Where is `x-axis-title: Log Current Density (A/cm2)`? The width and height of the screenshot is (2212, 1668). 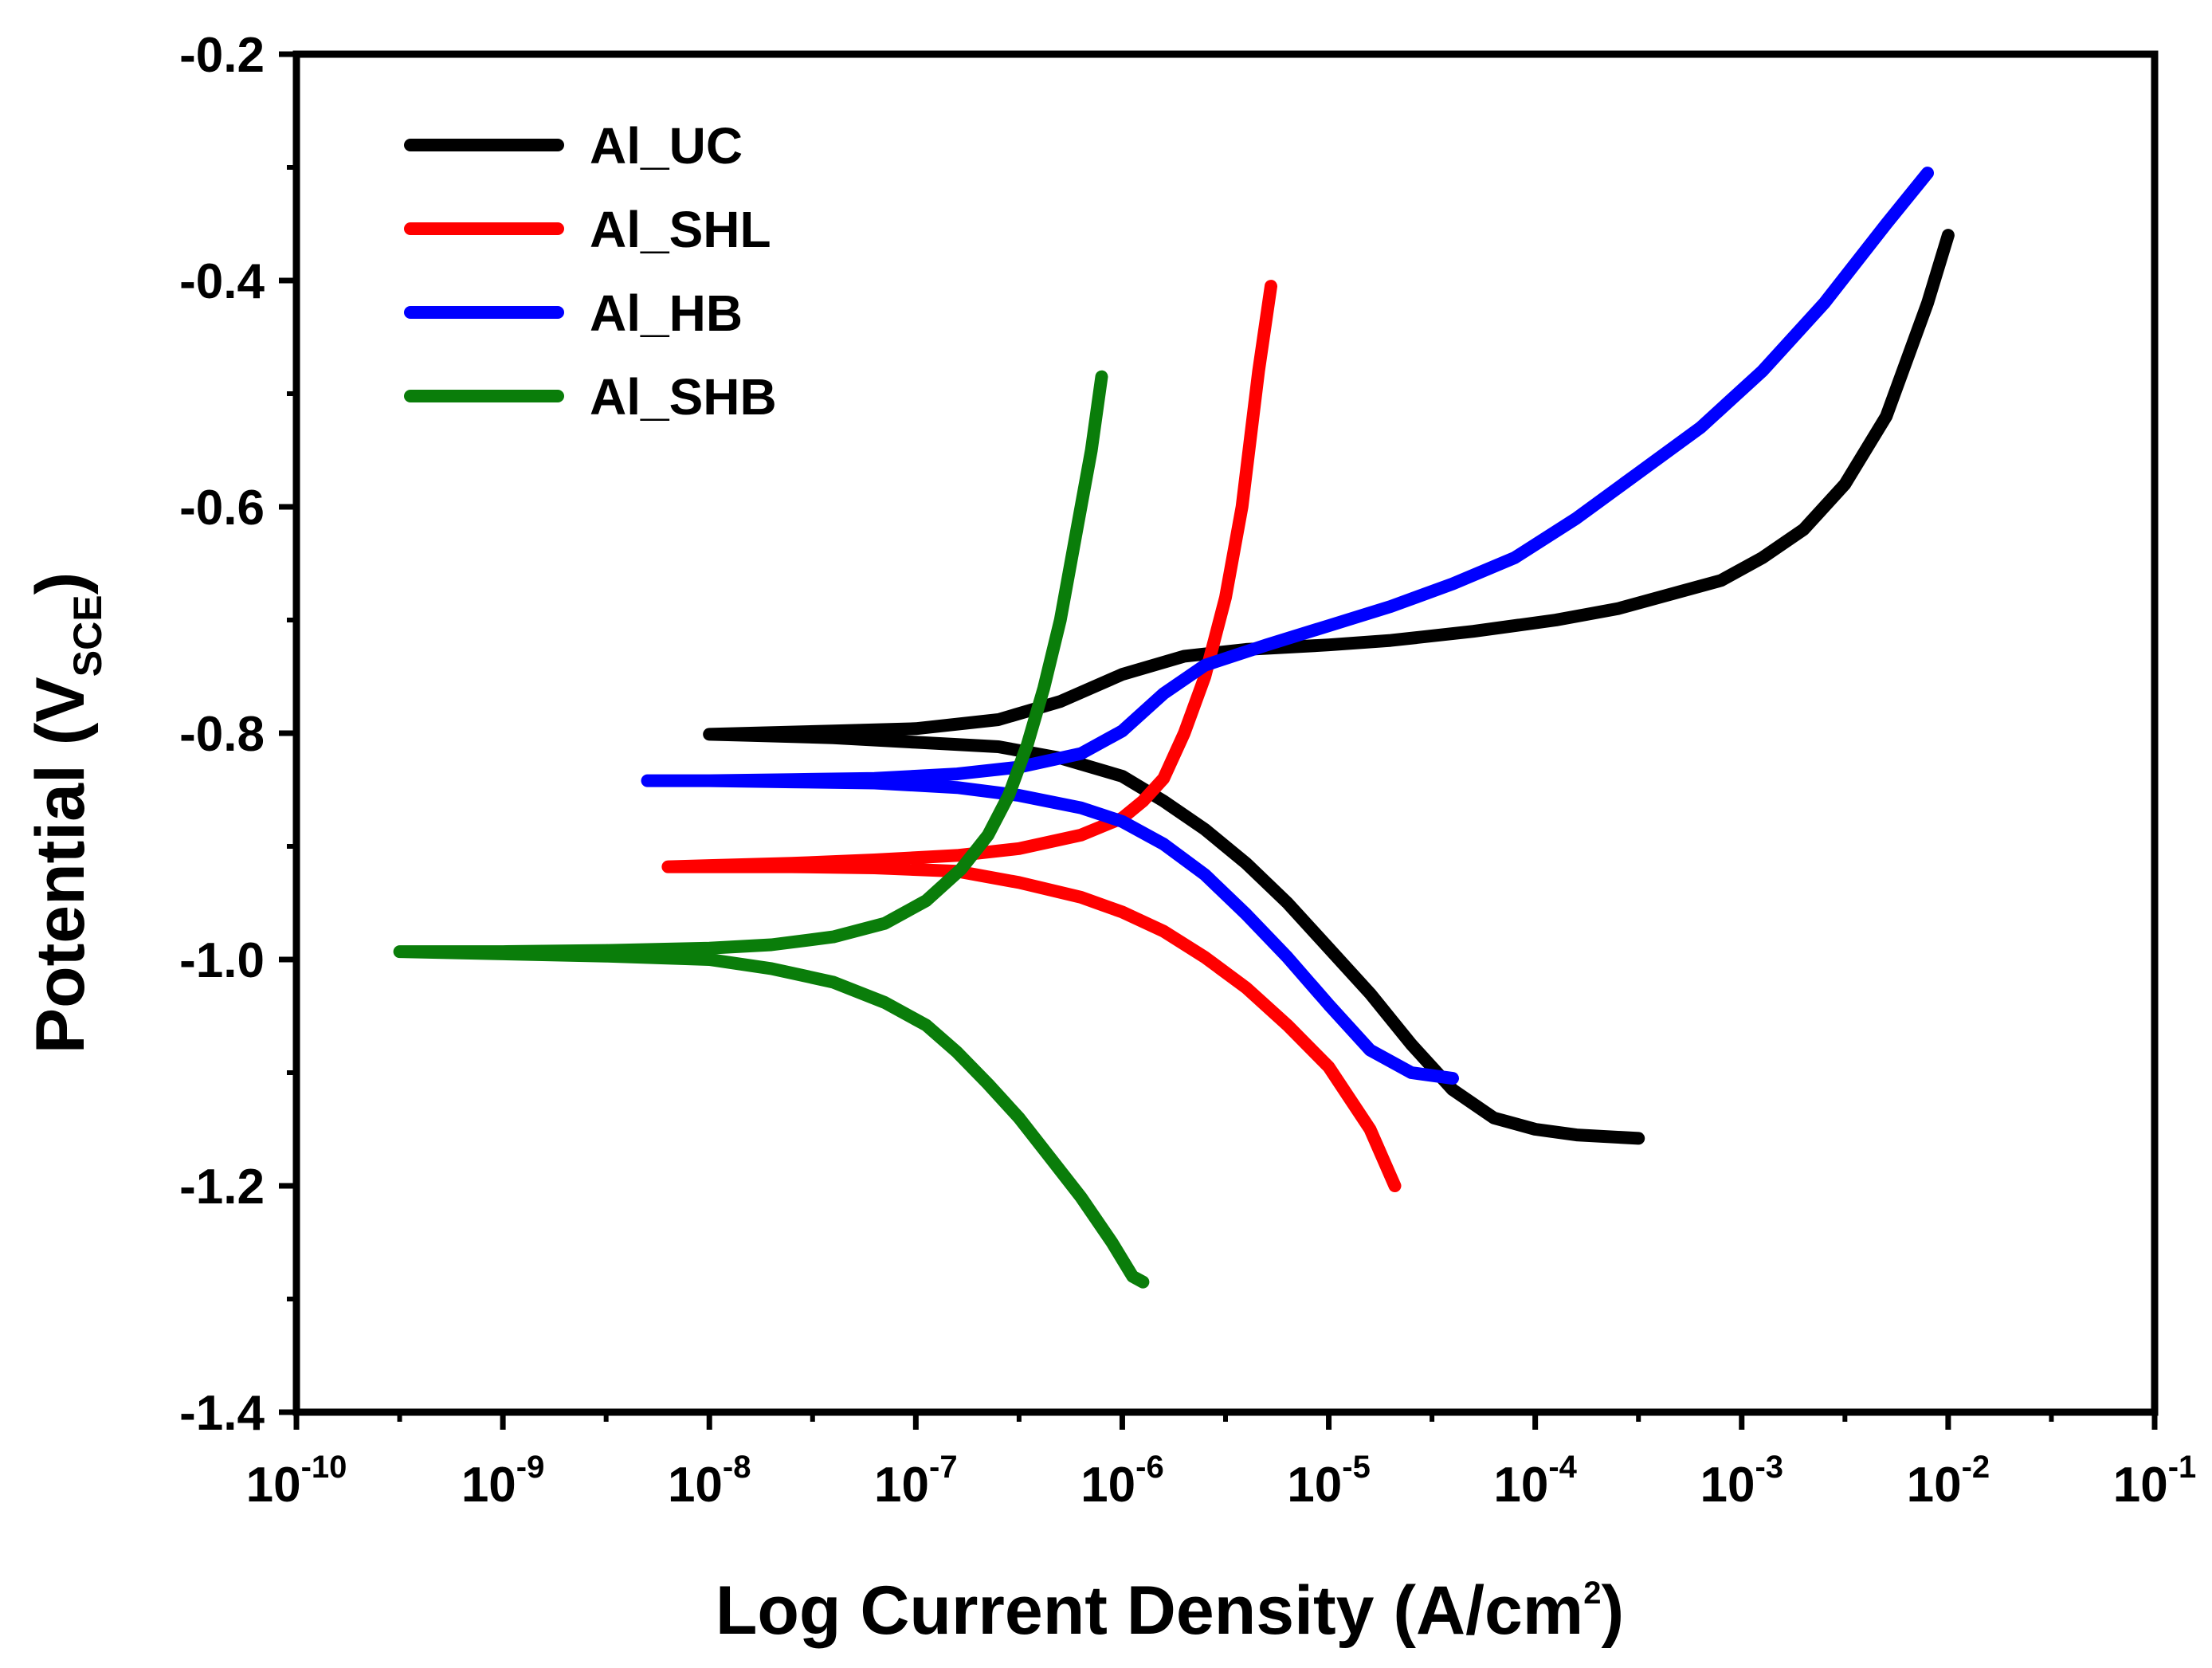 x-axis-title: Log Current Density (A/cm2) is located at coordinates (1170, 1610).